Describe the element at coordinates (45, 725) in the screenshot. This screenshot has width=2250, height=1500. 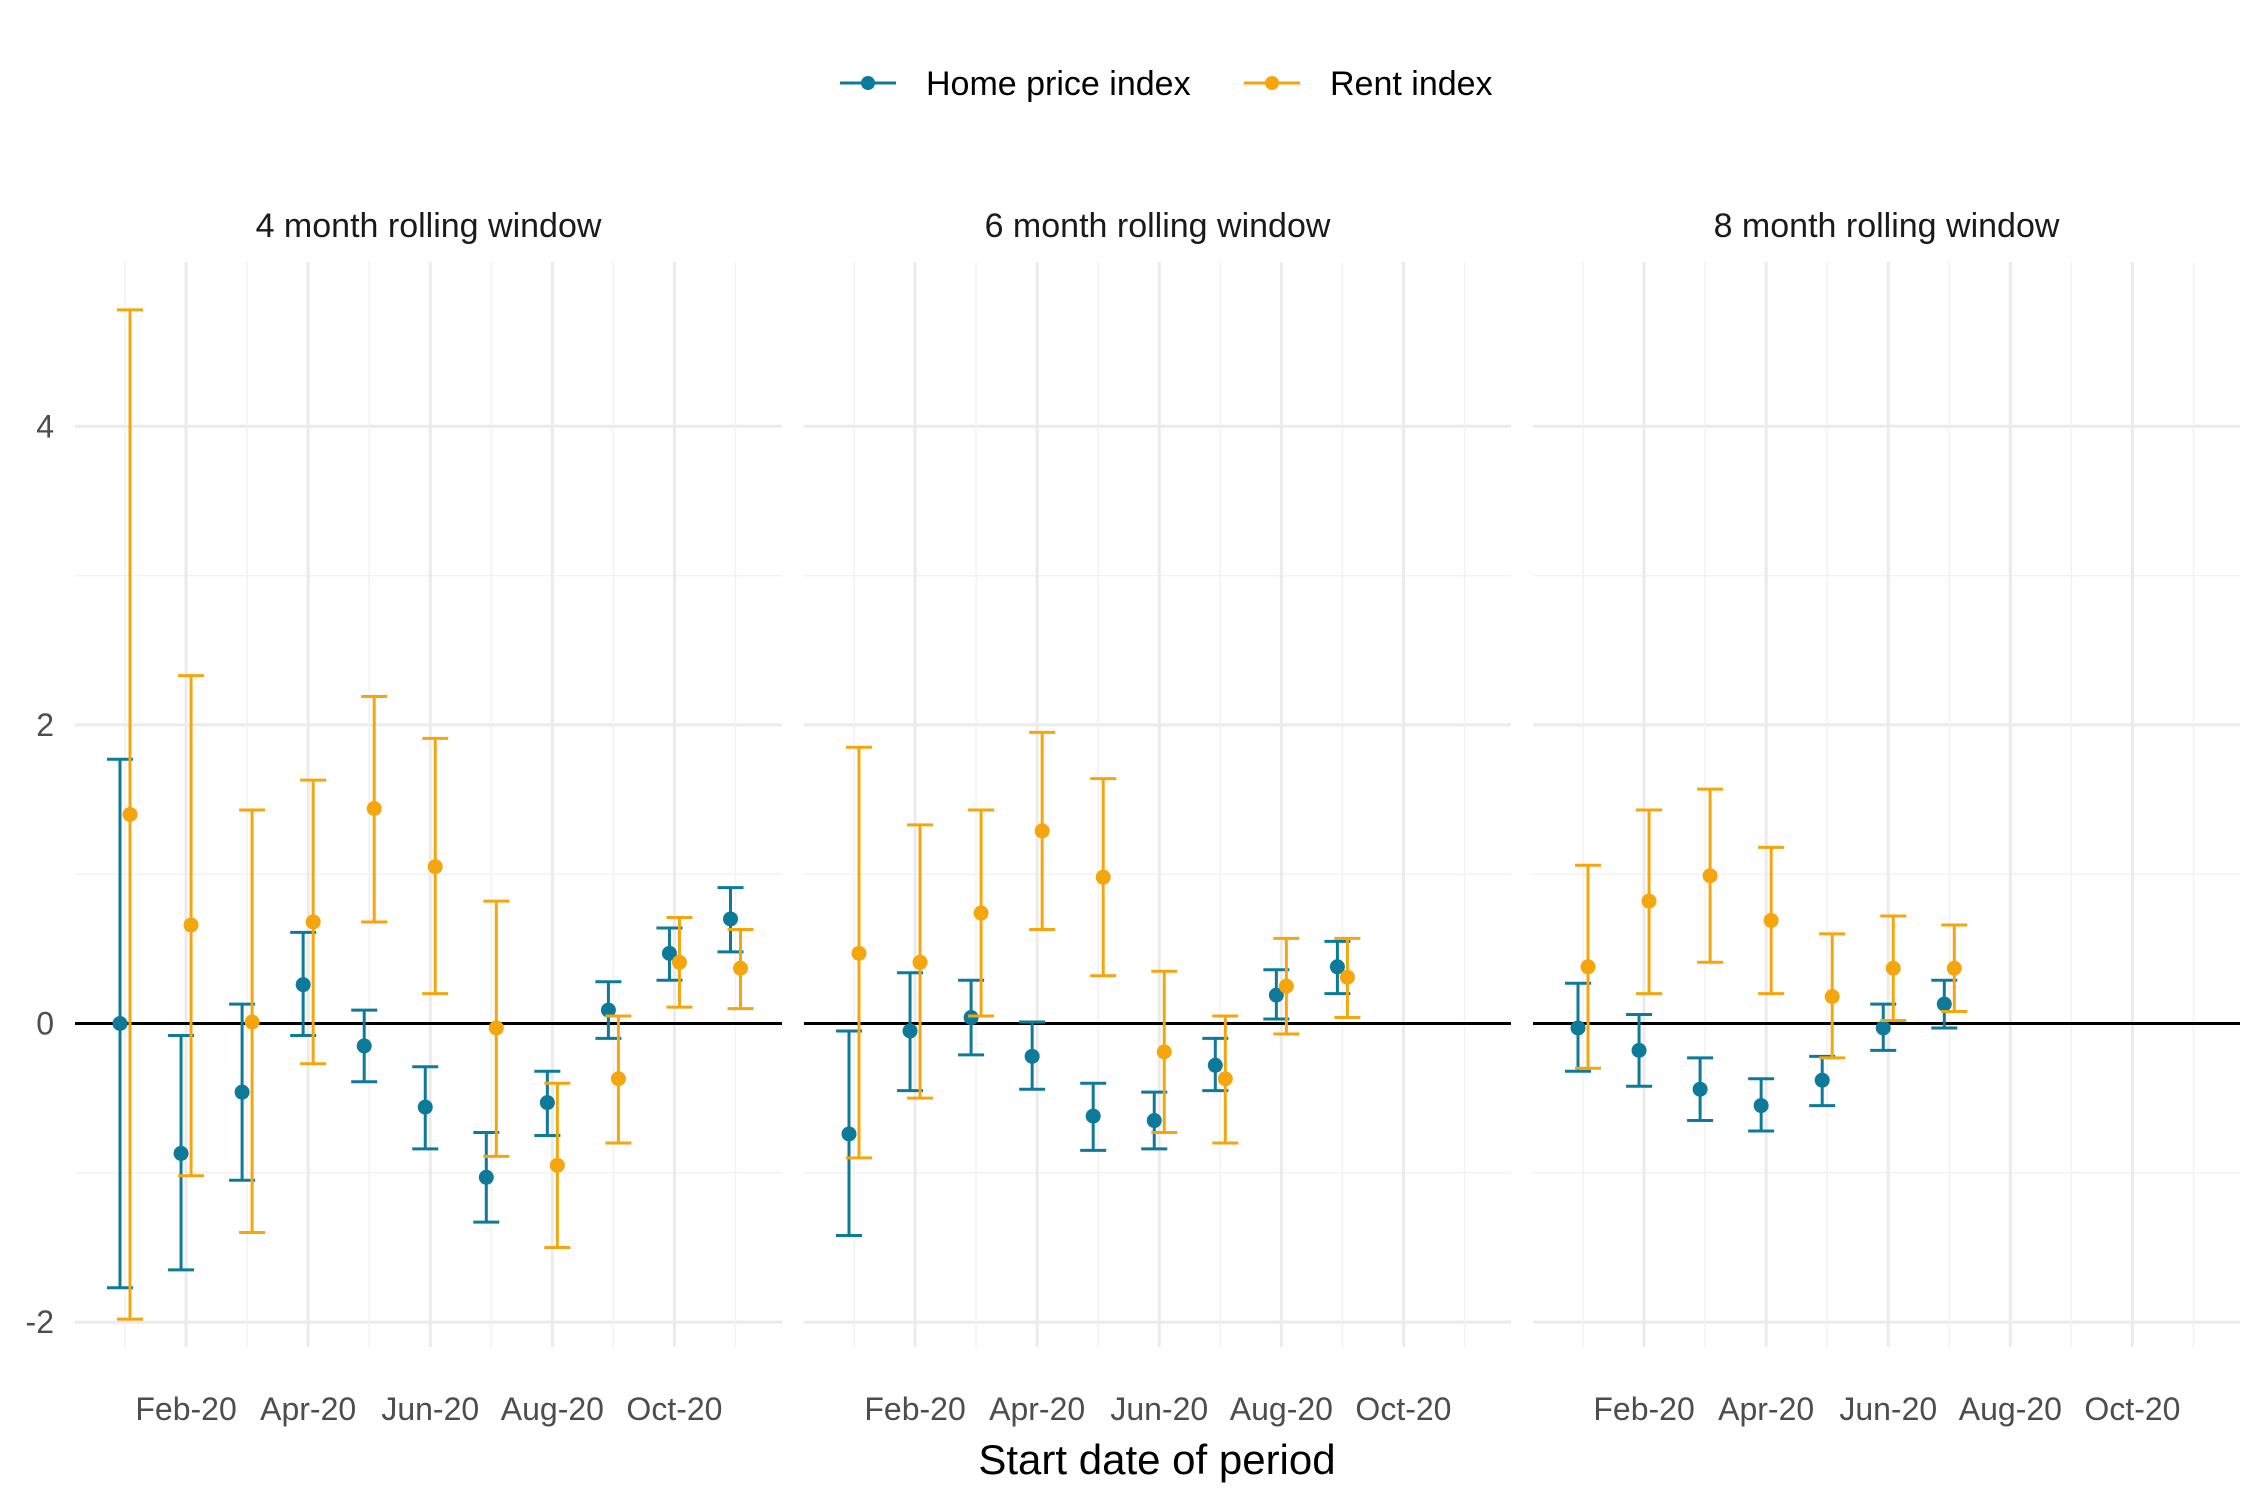
I see `y-tick-label: 2` at that location.